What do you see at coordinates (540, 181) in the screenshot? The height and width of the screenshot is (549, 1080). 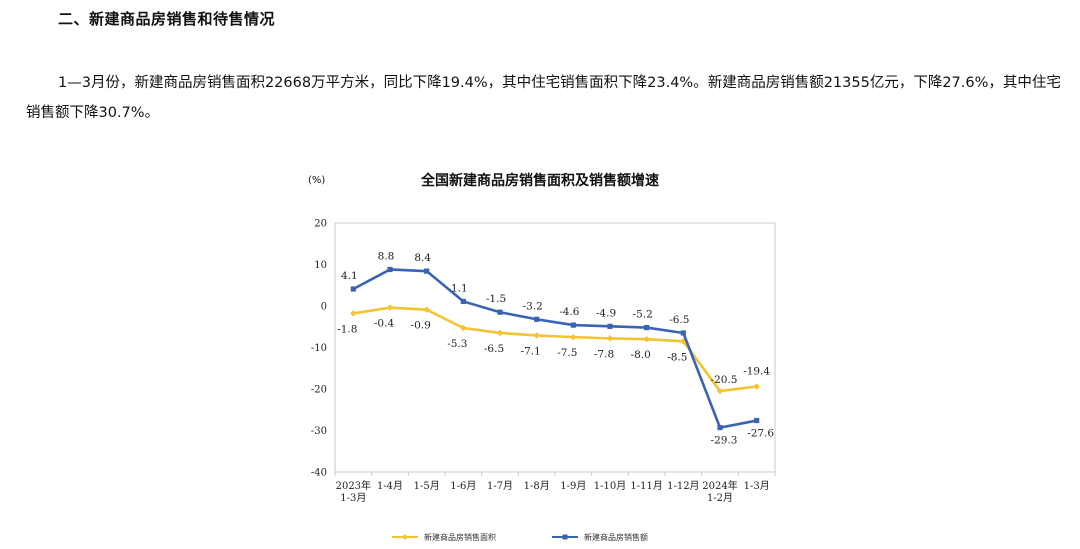 I see `chart-title: 全国新建商品房销售面积及销售额增速` at bounding box center [540, 181].